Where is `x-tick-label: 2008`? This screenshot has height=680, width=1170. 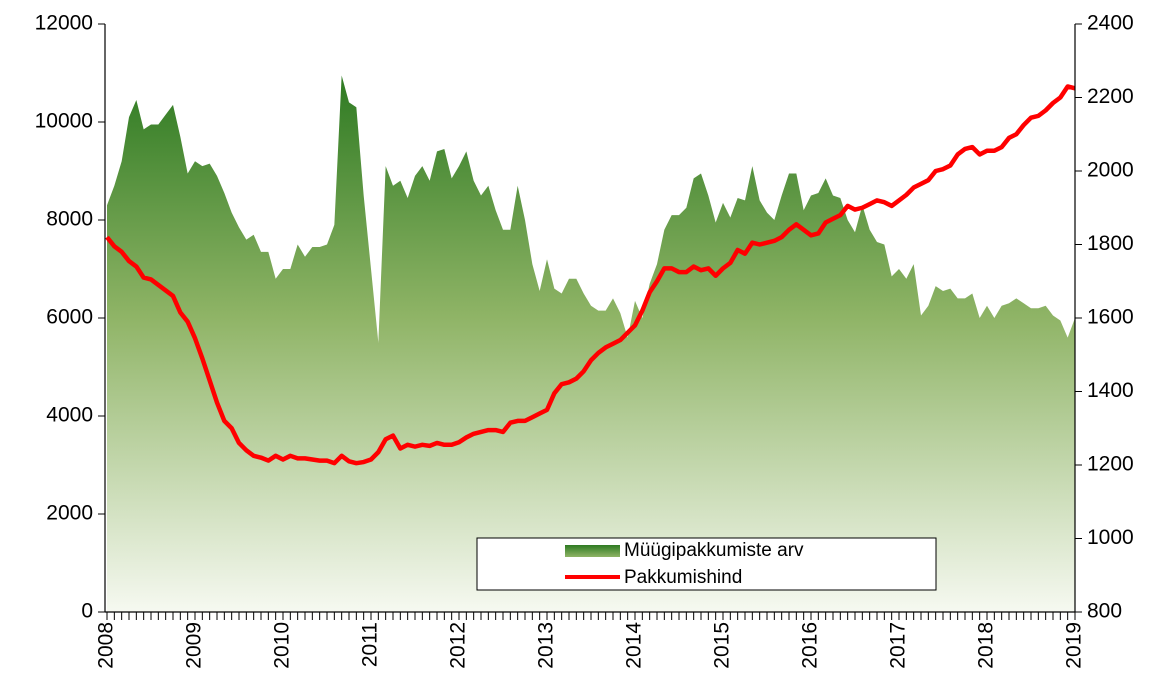 x-tick-label: 2008 is located at coordinates (106, 645).